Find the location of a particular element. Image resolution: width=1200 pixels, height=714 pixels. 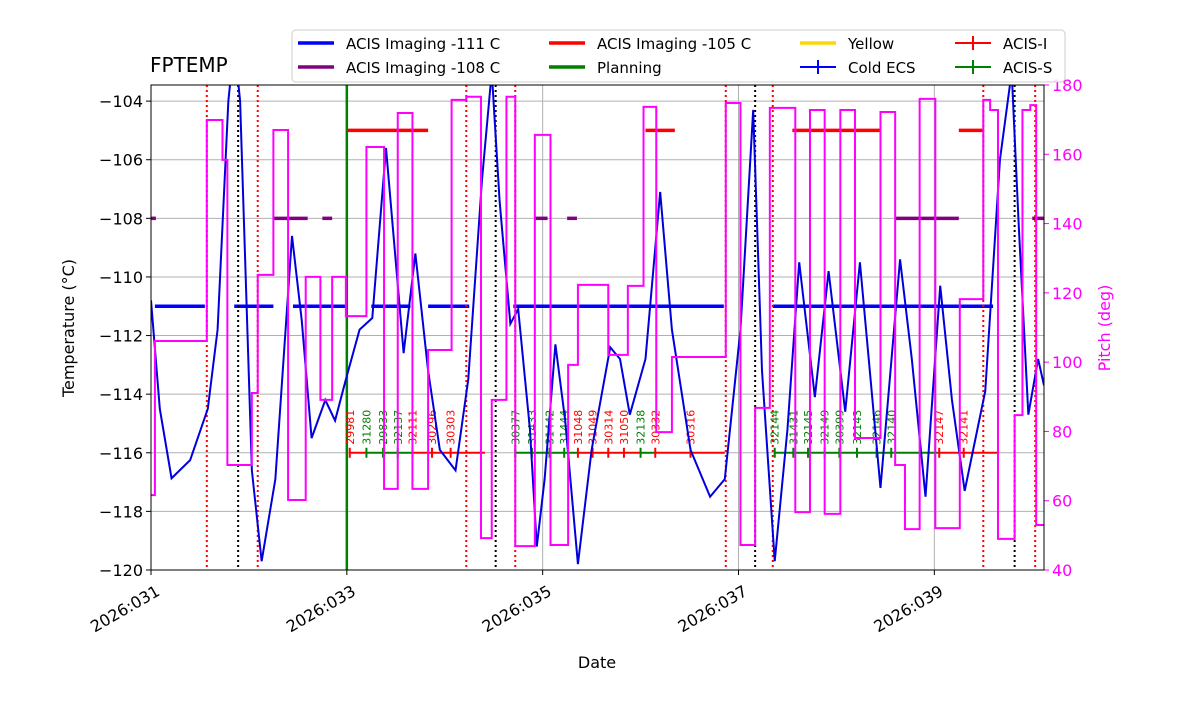

y2-axis-label: Pitch (deg) is located at coordinates (1104, 328).